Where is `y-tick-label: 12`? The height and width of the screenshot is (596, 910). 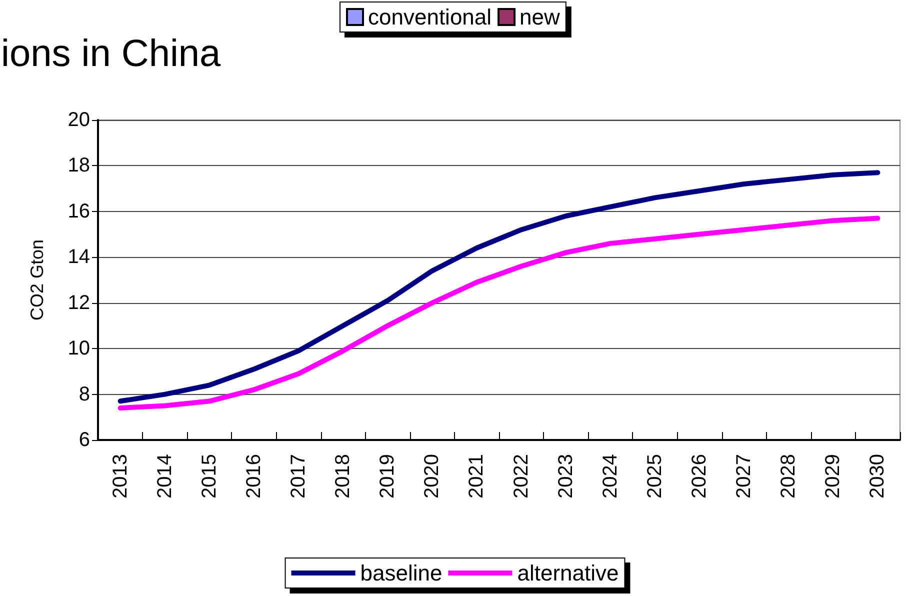
y-tick-label: 12 is located at coordinates (79, 303).